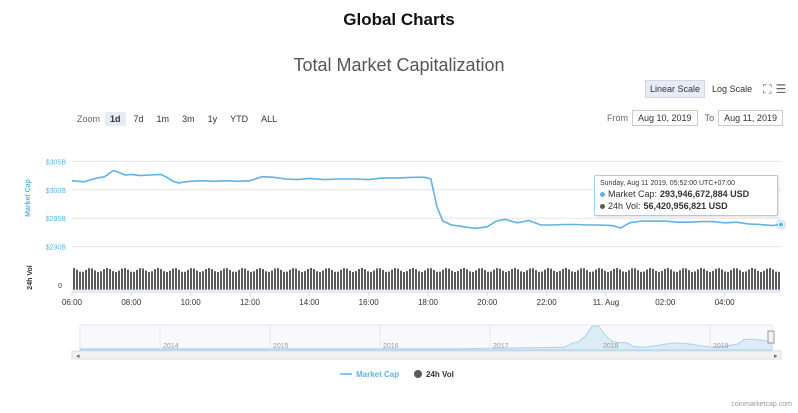 The image size is (798, 413). What do you see at coordinates (191, 302) in the screenshot?
I see `x-tick-label: 10:00` at bounding box center [191, 302].